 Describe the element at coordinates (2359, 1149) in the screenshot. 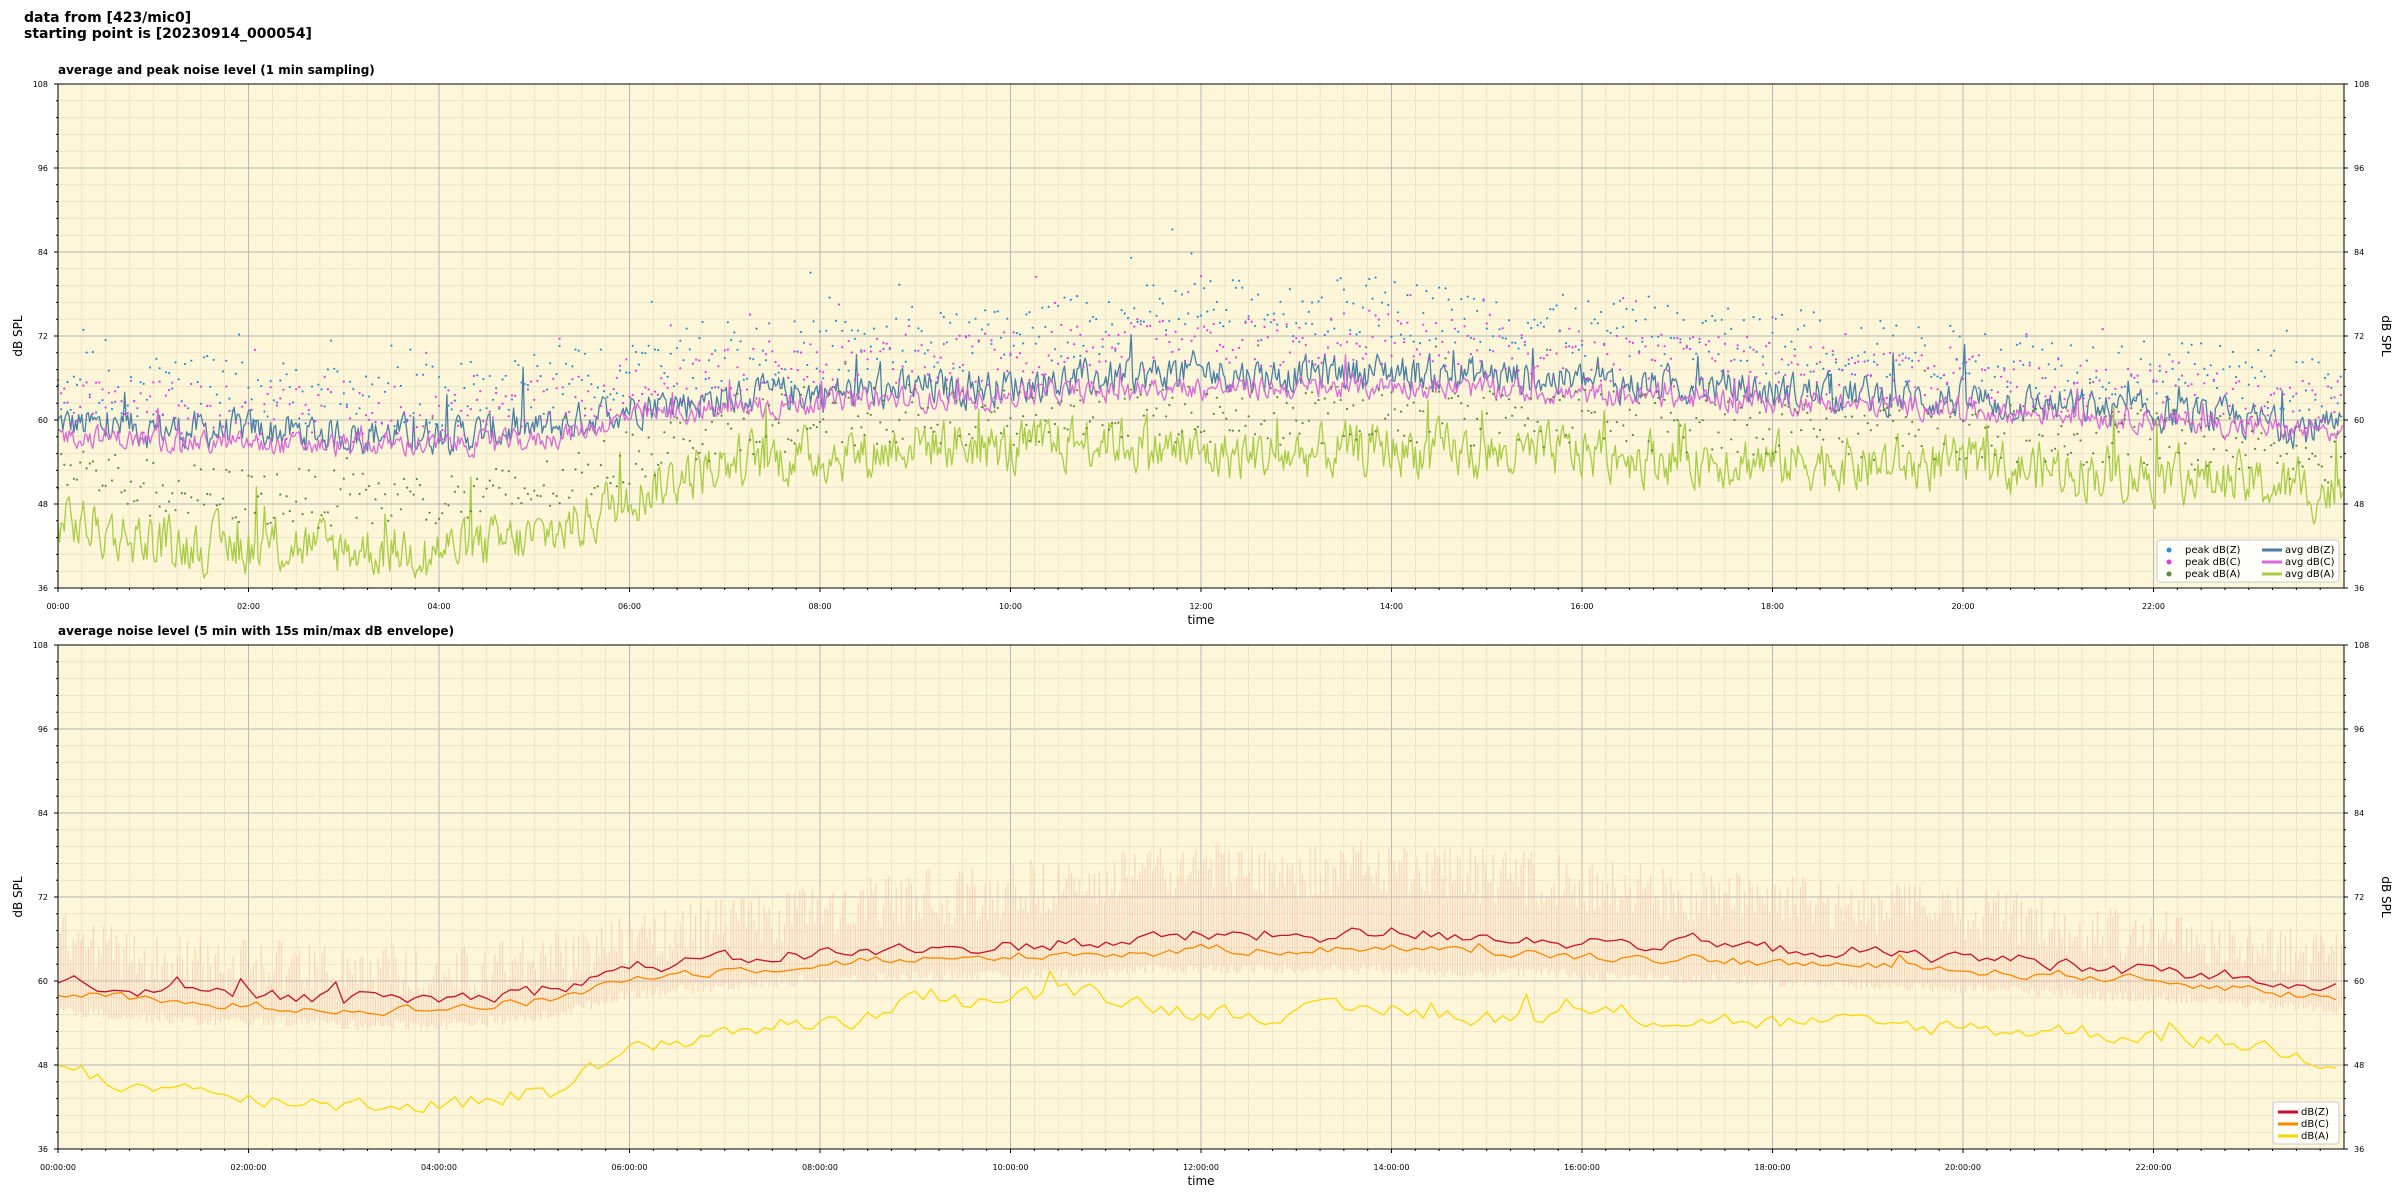

I see `y-tick-label-right: 36` at that location.